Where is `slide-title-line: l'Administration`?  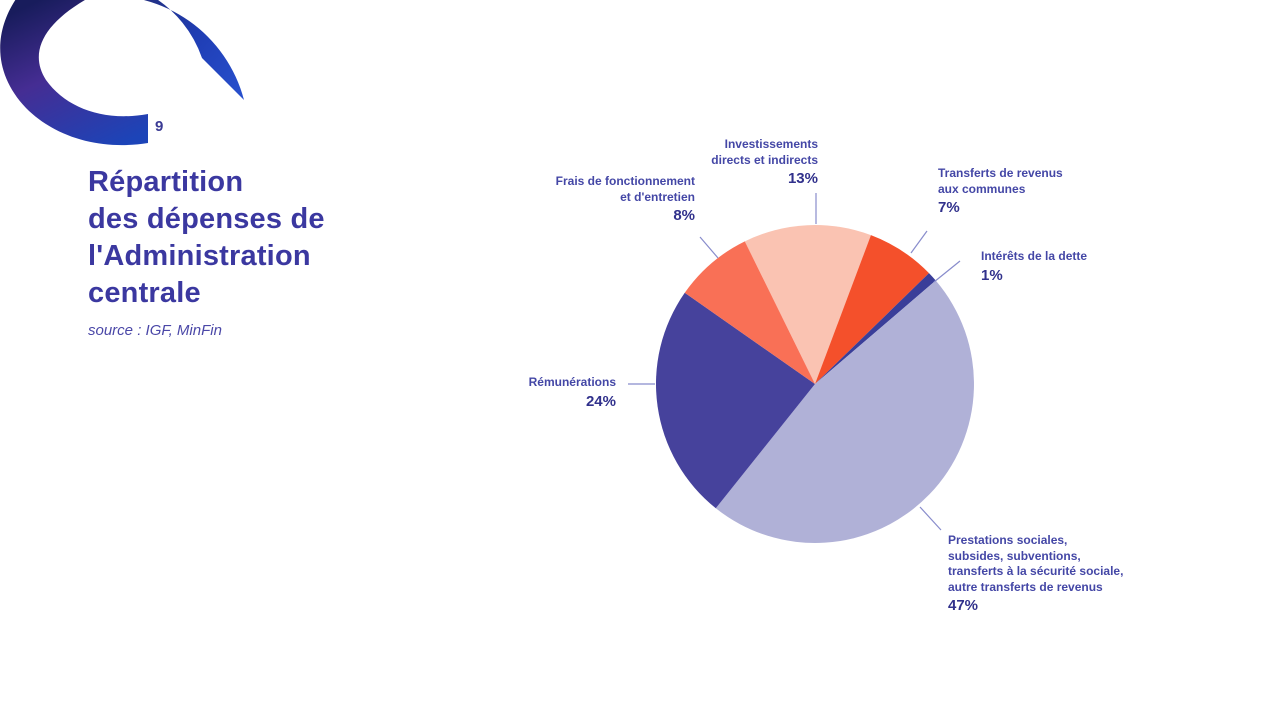 slide-title-line: l'Administration is located at coordinates (199, 256).